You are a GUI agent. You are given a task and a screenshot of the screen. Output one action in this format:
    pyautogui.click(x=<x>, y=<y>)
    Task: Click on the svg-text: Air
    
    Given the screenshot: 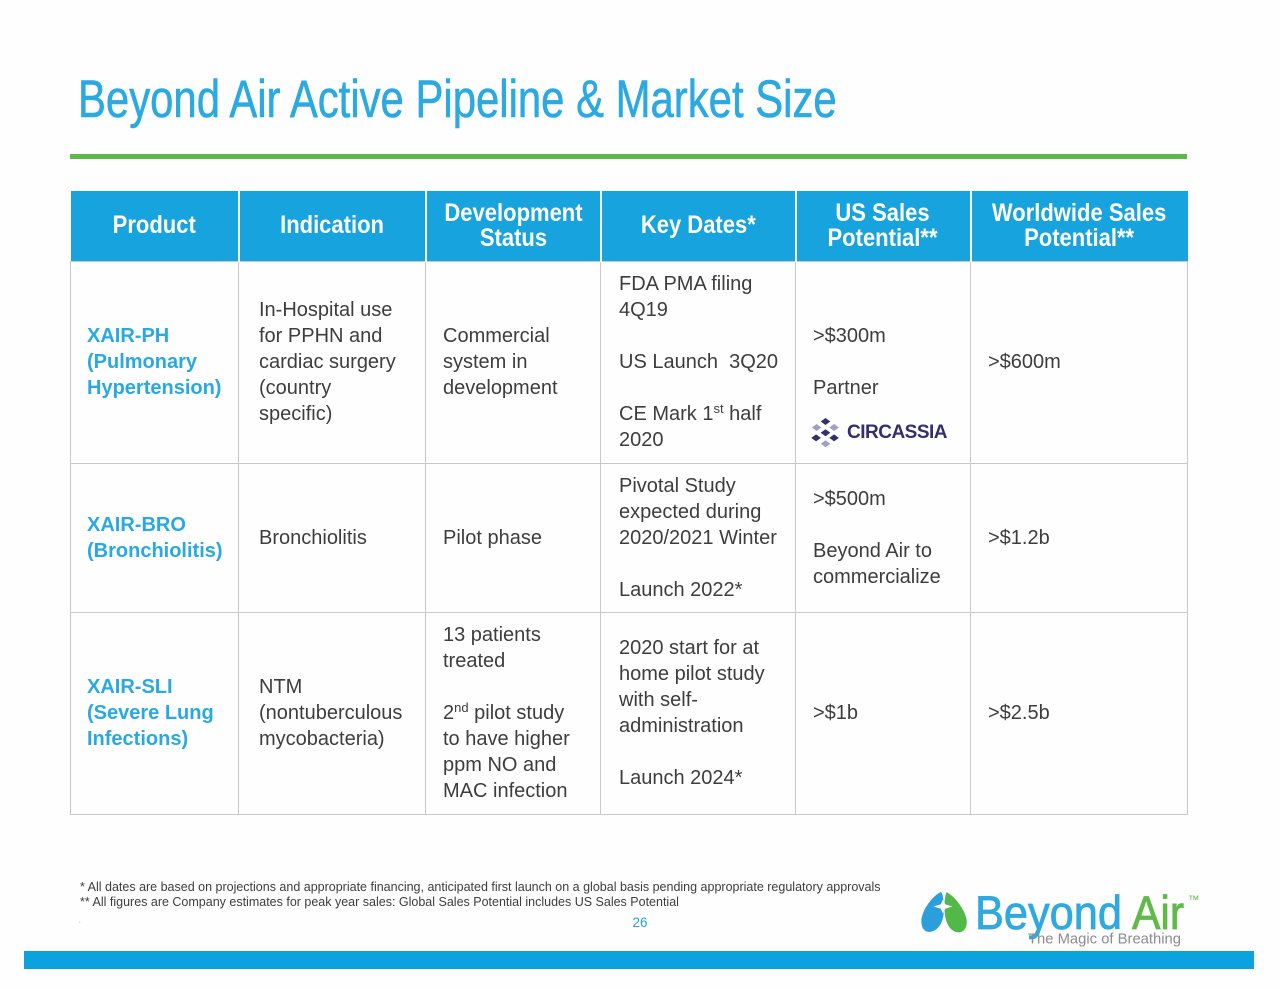 What is the action you would take?
    pyautogui.click(x=1158, y=913)
    